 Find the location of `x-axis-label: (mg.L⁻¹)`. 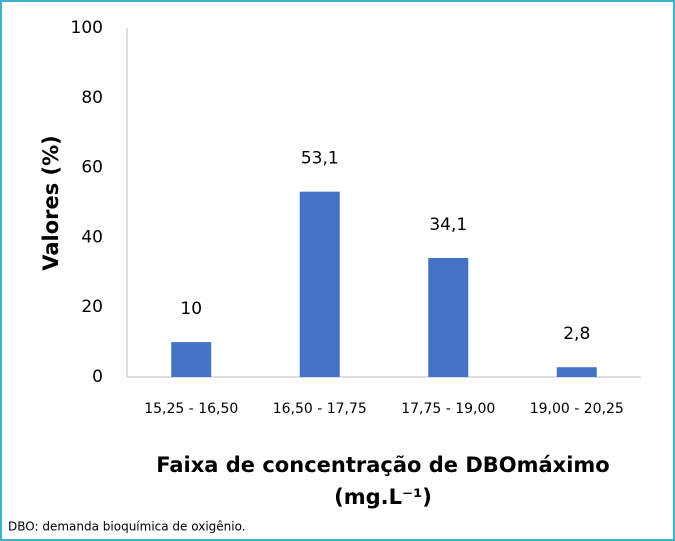

x-axis-label: (mg.L⁻¹) is located at coordinates (383, 497).